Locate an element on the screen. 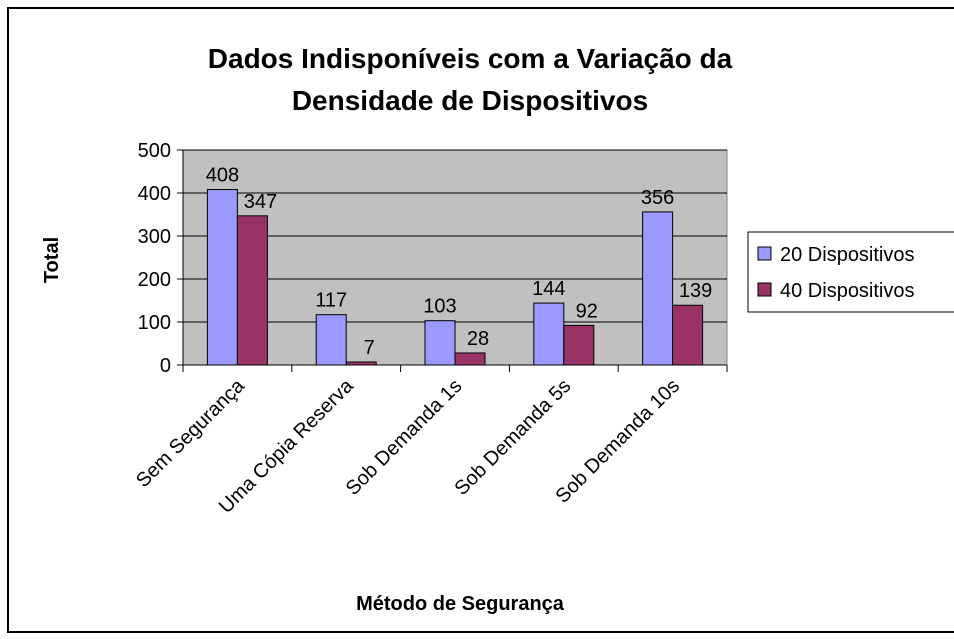 The image size is (954, 639). legend-label: 40 Dispositivos is located at coordinates (847, 291).